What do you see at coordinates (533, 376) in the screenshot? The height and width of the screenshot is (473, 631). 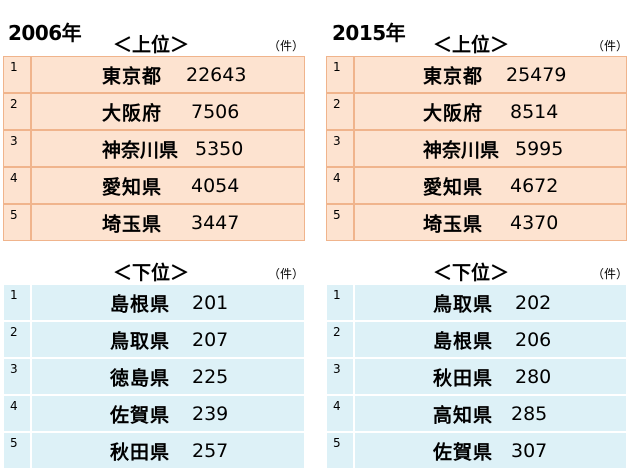 I see `case-count: 280` at bounding box center [533, 376].